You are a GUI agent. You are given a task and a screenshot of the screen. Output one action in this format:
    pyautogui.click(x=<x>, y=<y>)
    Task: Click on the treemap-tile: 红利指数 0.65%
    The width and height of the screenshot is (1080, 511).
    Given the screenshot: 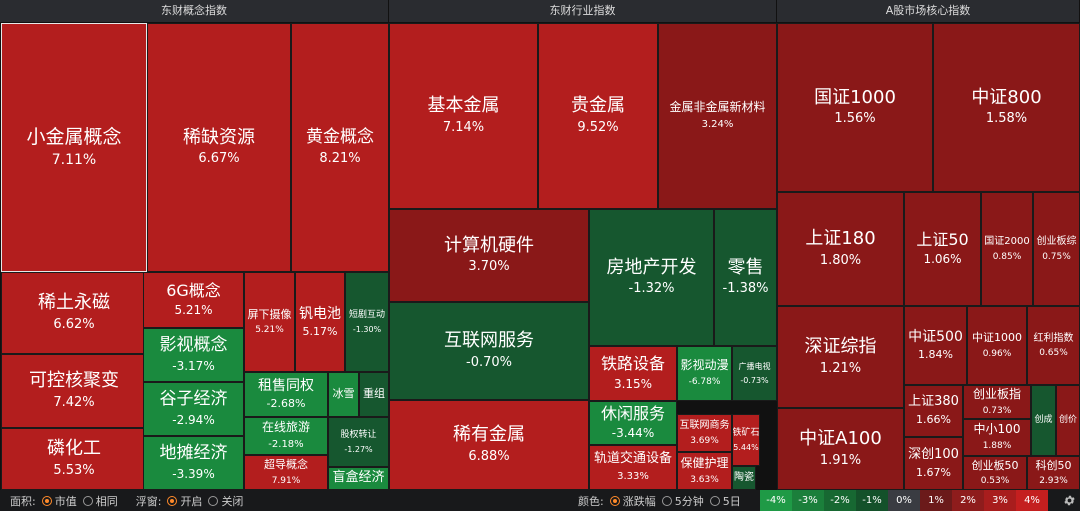 What is the action you would take?
    pyautogui.click(x=1053, y=345)
    